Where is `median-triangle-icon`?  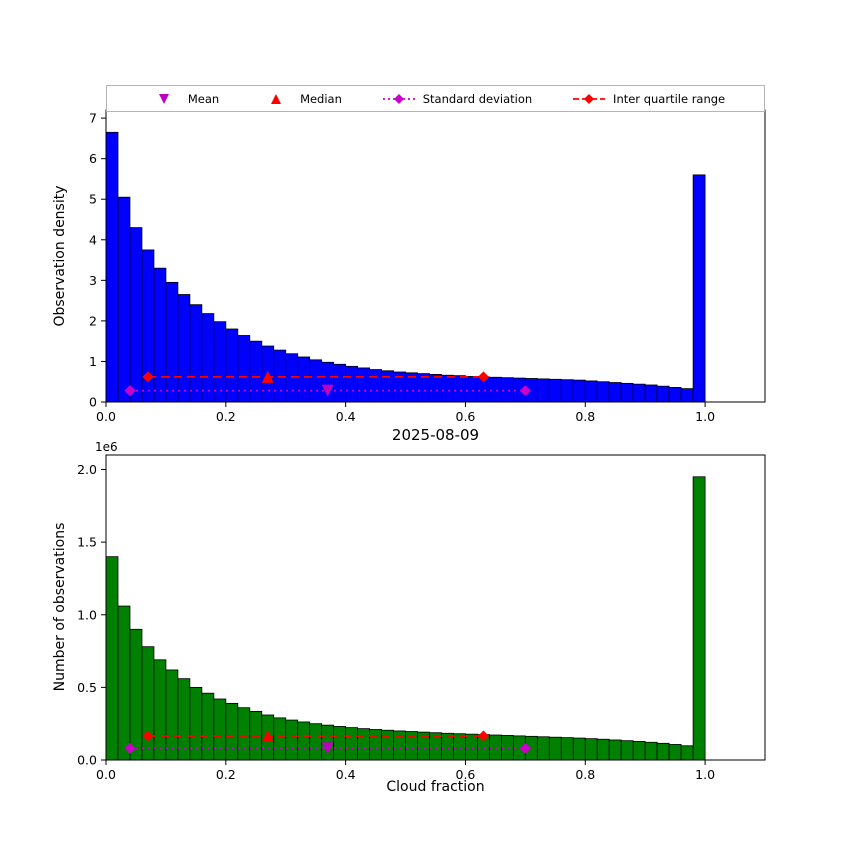
median-triangle-icon is located at coordinates (267, 376).